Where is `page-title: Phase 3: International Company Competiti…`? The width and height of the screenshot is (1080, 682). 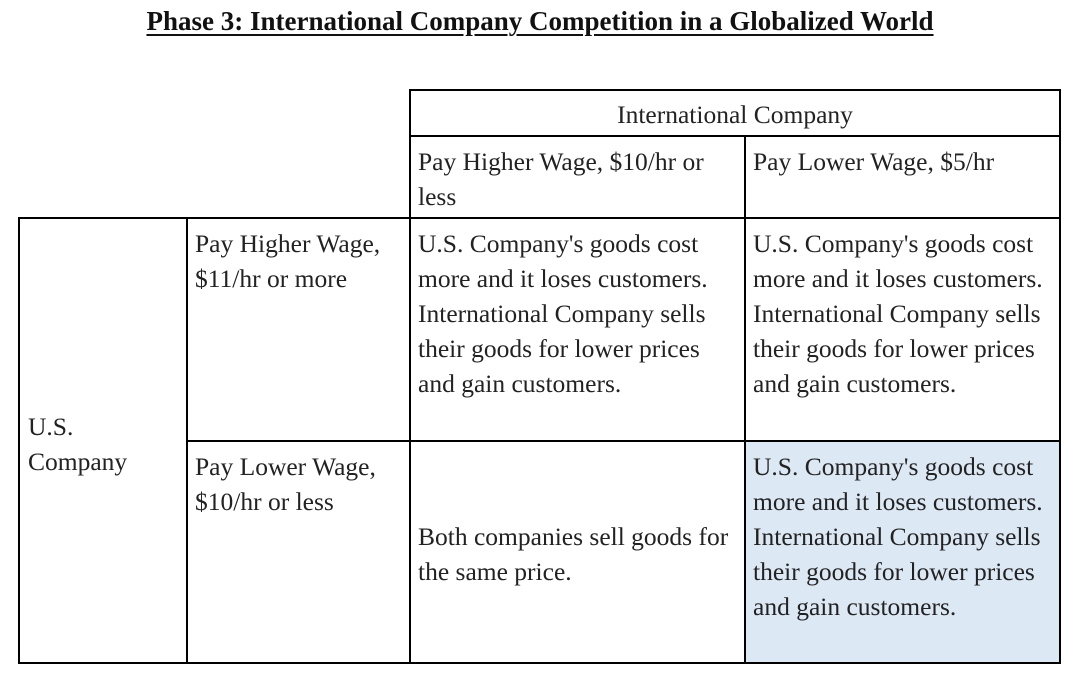 page-title: Phase 3: International Company Competiti… is located at coordinates (540, 21).